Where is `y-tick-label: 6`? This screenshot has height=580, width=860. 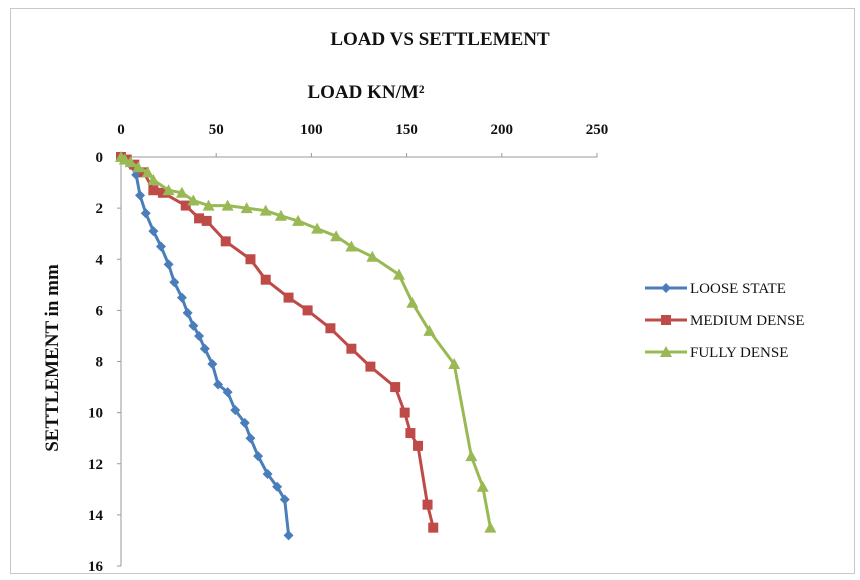 y-tick-label: 6 is located at coordinates (100, 311).